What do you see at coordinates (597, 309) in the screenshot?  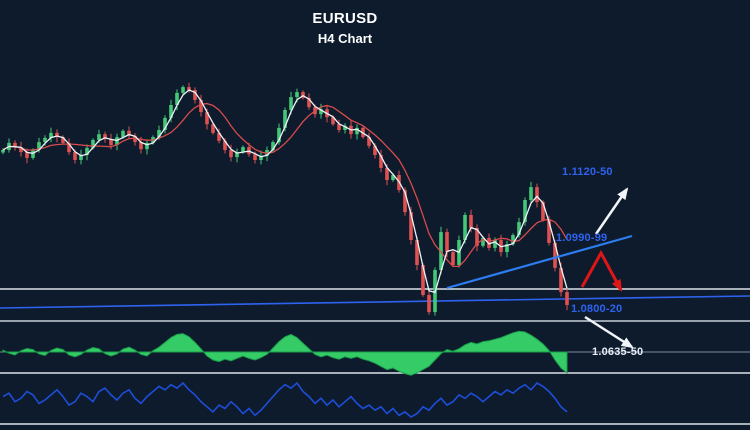 I see `price-label-support-1: 1.0800-20` at bounding box center [597, 309].